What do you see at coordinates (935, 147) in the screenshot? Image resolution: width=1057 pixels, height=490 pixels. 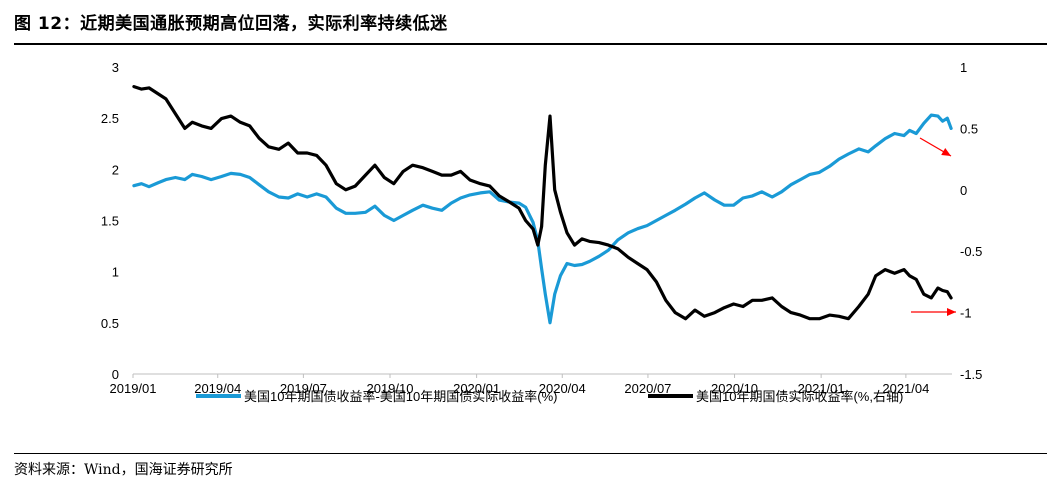 I see `arrow-blue-series-falling` at bounding box center [935, 147].